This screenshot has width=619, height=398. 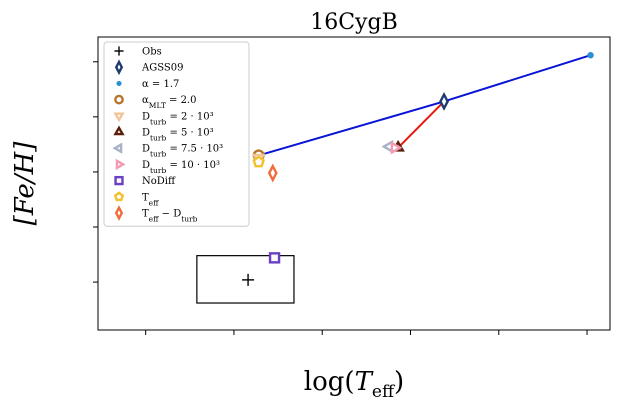 I want to click on track-line-blue, so click(x=424, y=105).